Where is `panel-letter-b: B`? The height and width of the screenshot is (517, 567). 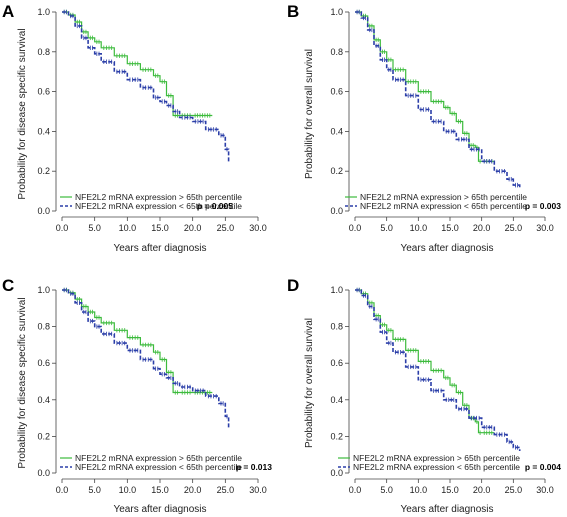
panel-letter-b: B is located at coordinates (293, 11).